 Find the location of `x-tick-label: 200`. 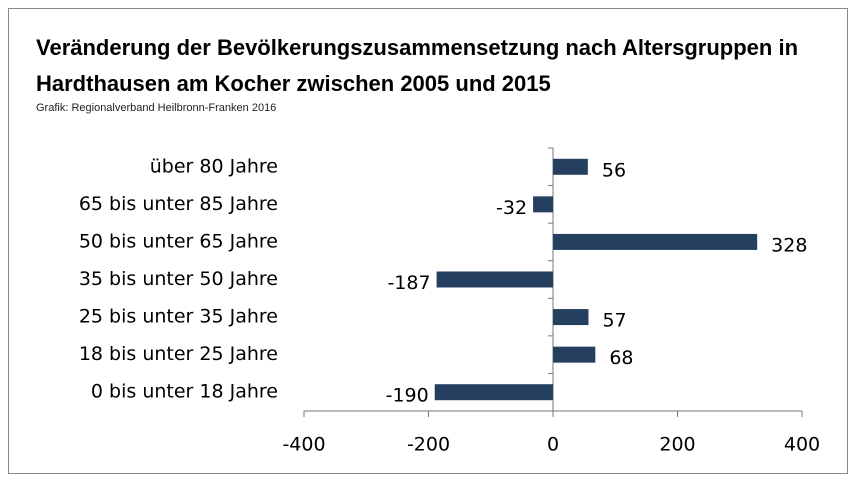

x-tick-label: 200 is located at coordinates (677, 445).